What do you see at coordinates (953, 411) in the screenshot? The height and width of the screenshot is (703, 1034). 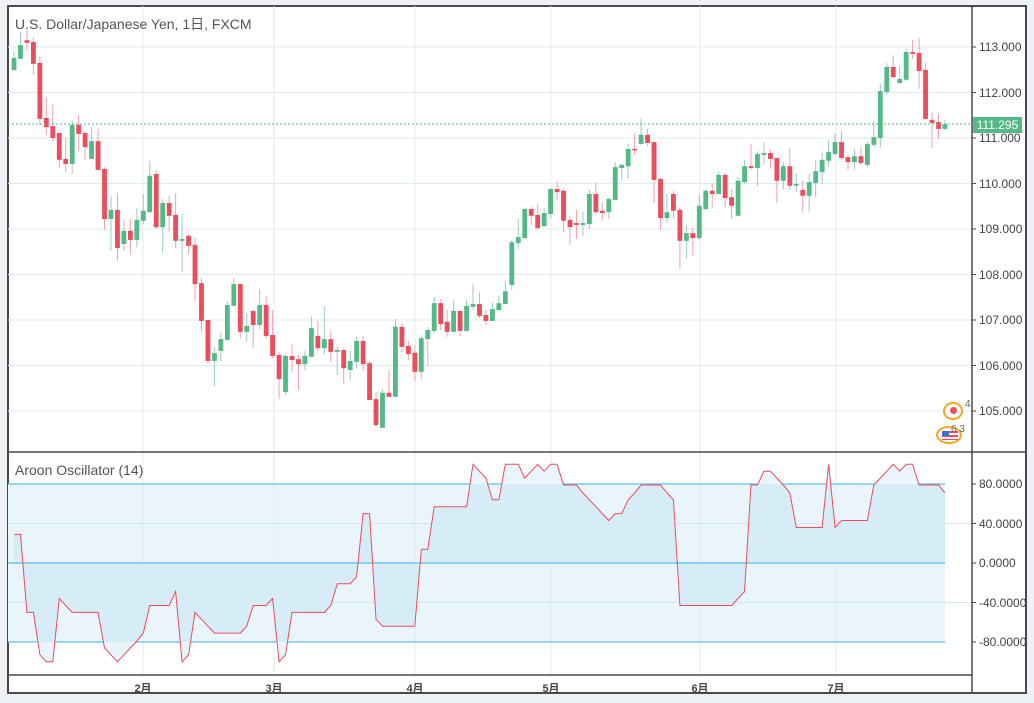 I see `event-badge-icon` at bounding box center [953, 411].